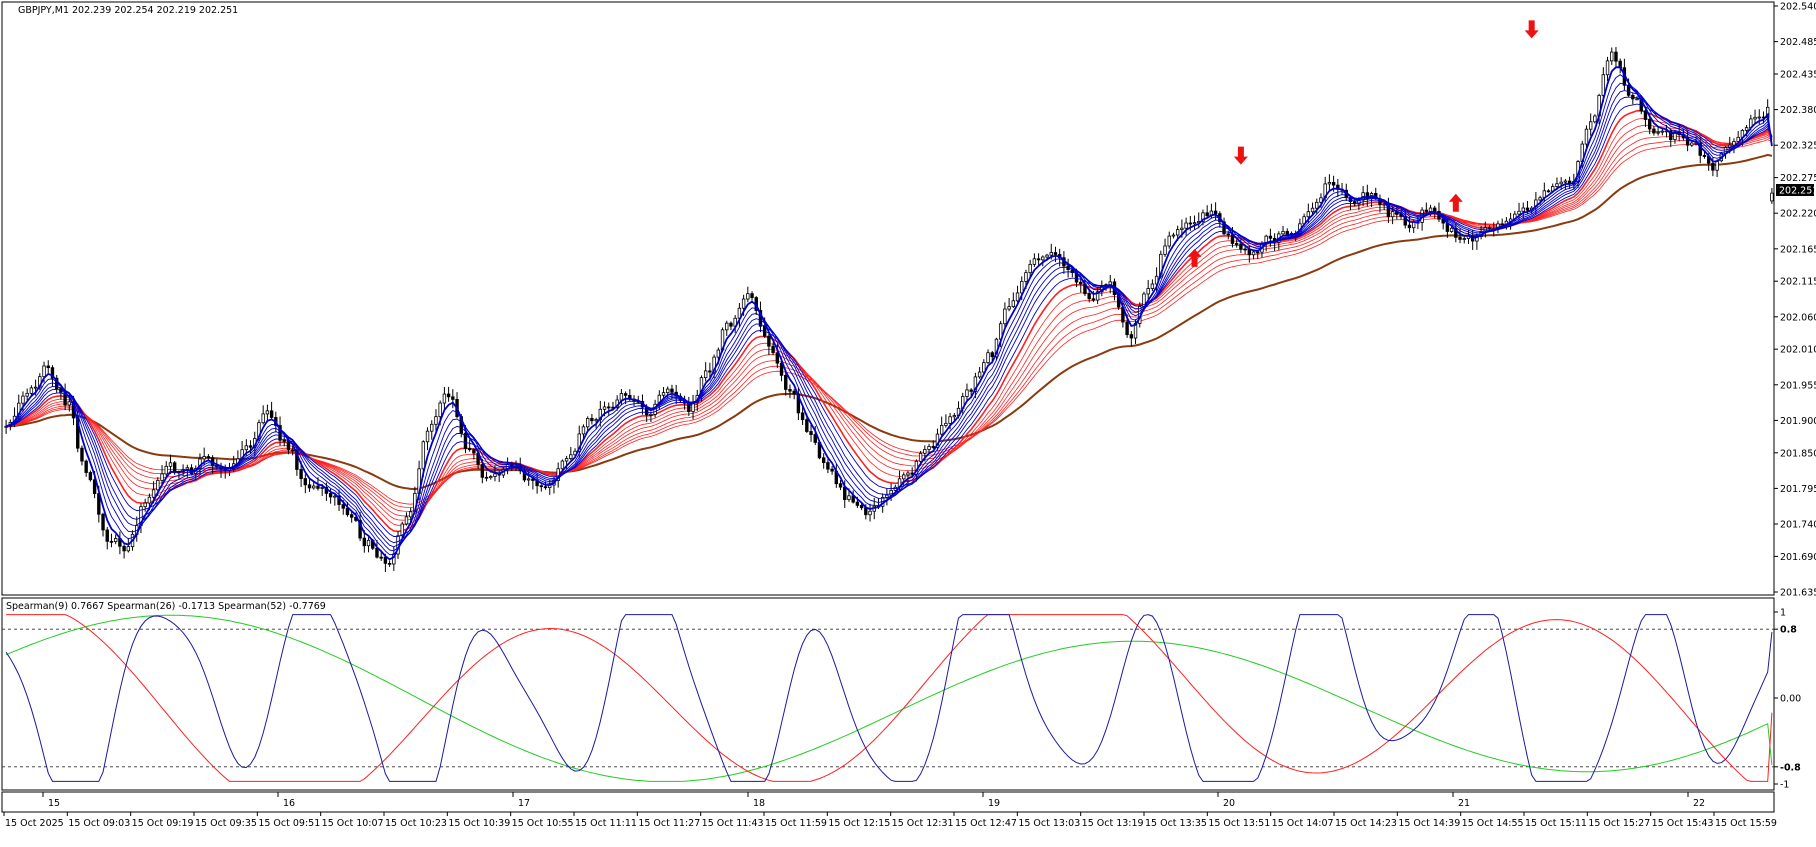 The width and height of the screenshot is (1816, 847). Describe the element at coordinates (1531, 29) in the screenshot. I see `signal-arrow-down` at that location.